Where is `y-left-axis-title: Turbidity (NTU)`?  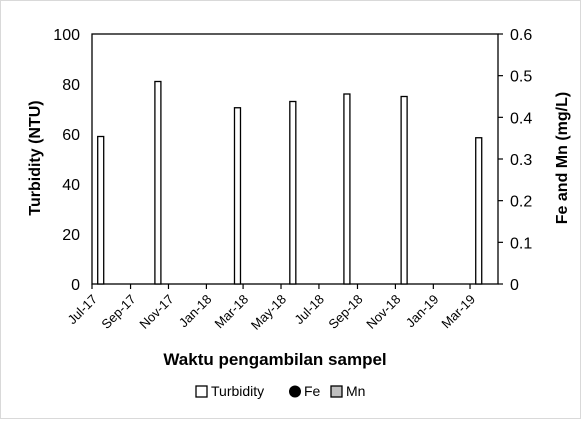 y-left-axis-title: Turbidity (NTU) is located at coordinates (35, 157).